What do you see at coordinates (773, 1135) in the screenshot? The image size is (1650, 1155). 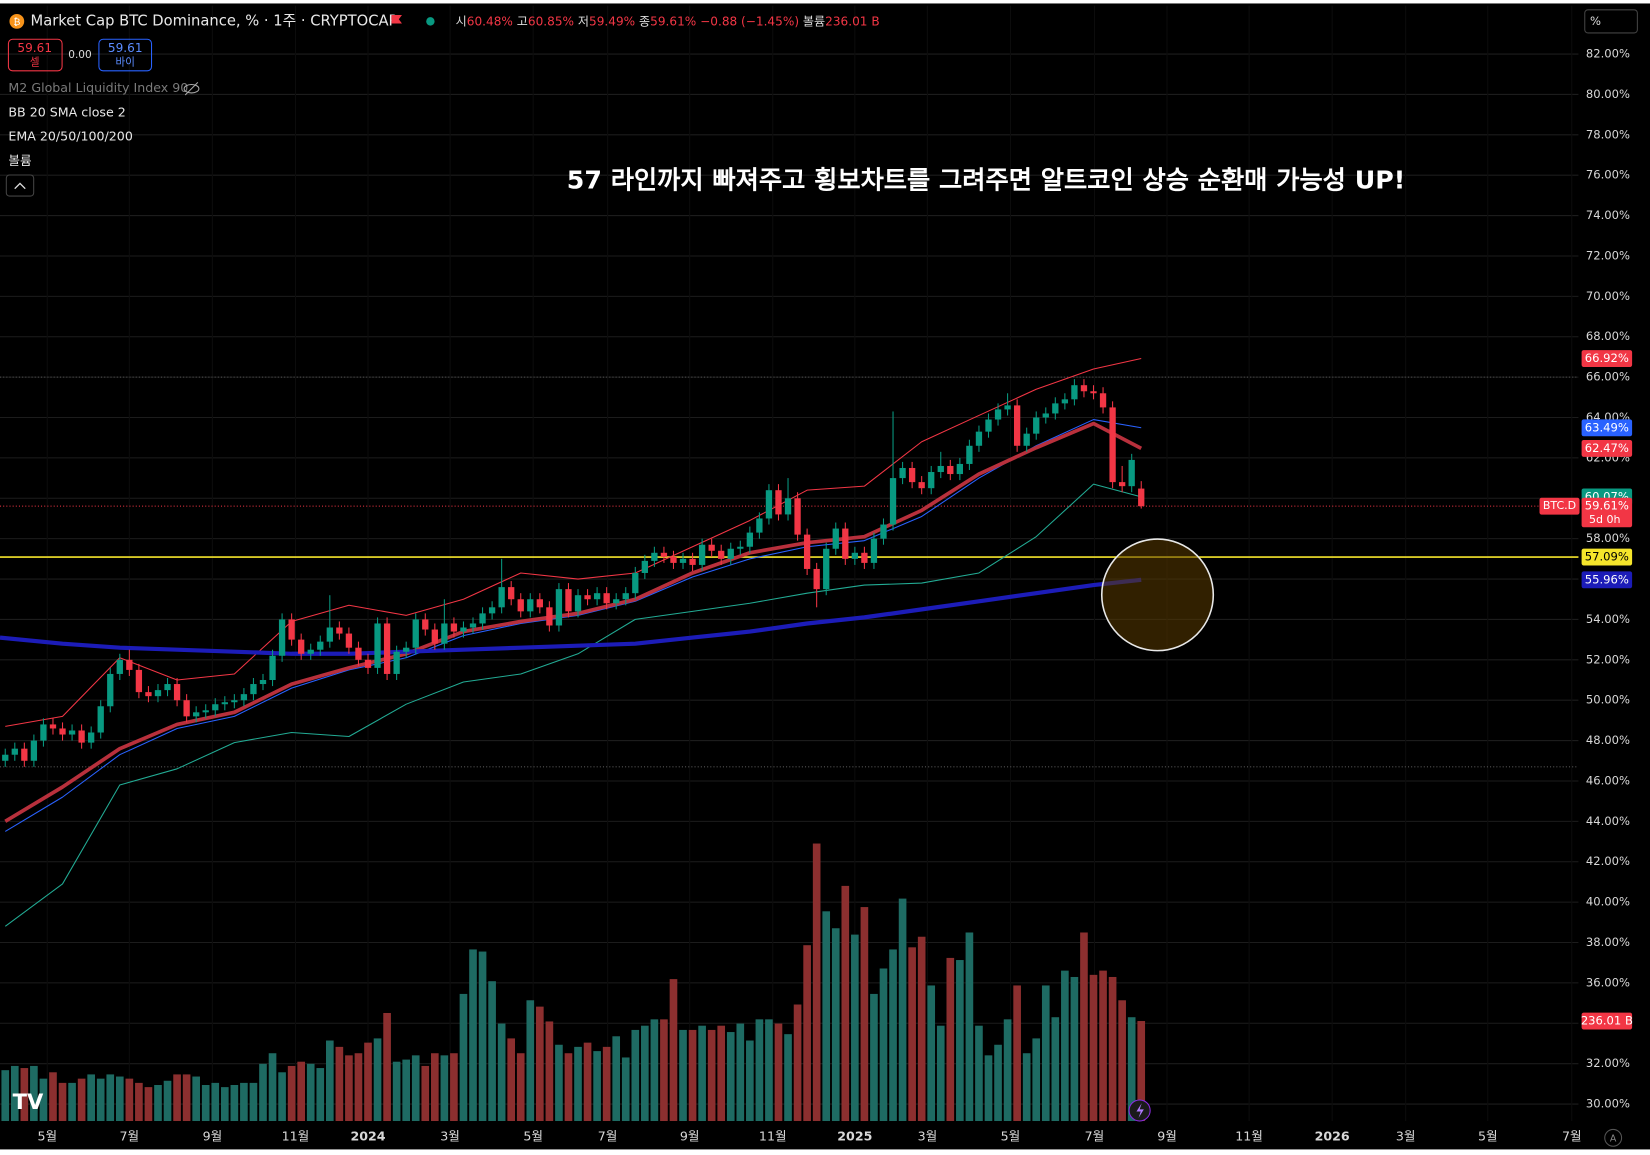 I see `x-tick-label: 11월` at bounding box center [773, 1135].